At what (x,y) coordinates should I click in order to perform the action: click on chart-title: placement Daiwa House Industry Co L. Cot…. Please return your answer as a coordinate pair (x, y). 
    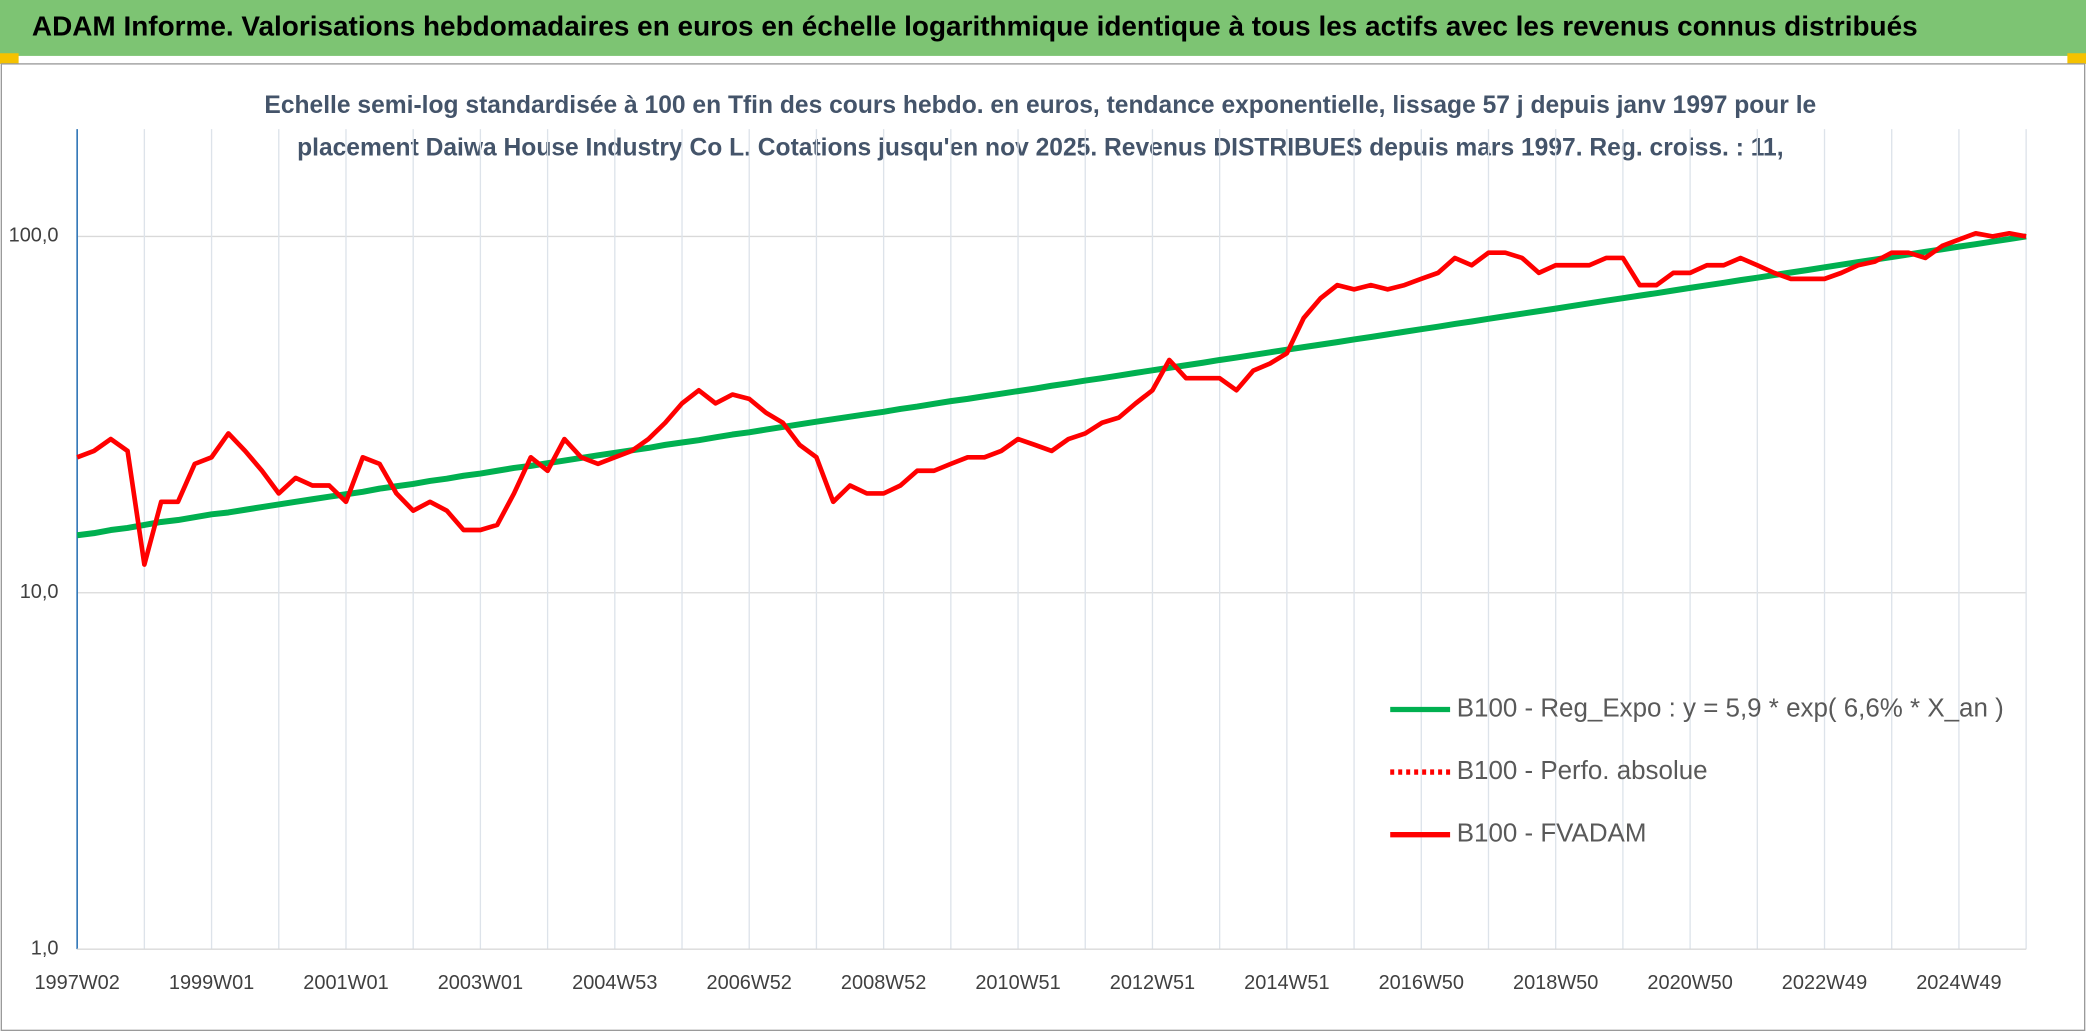
    Looking at the image, I should click on (1040, 148).